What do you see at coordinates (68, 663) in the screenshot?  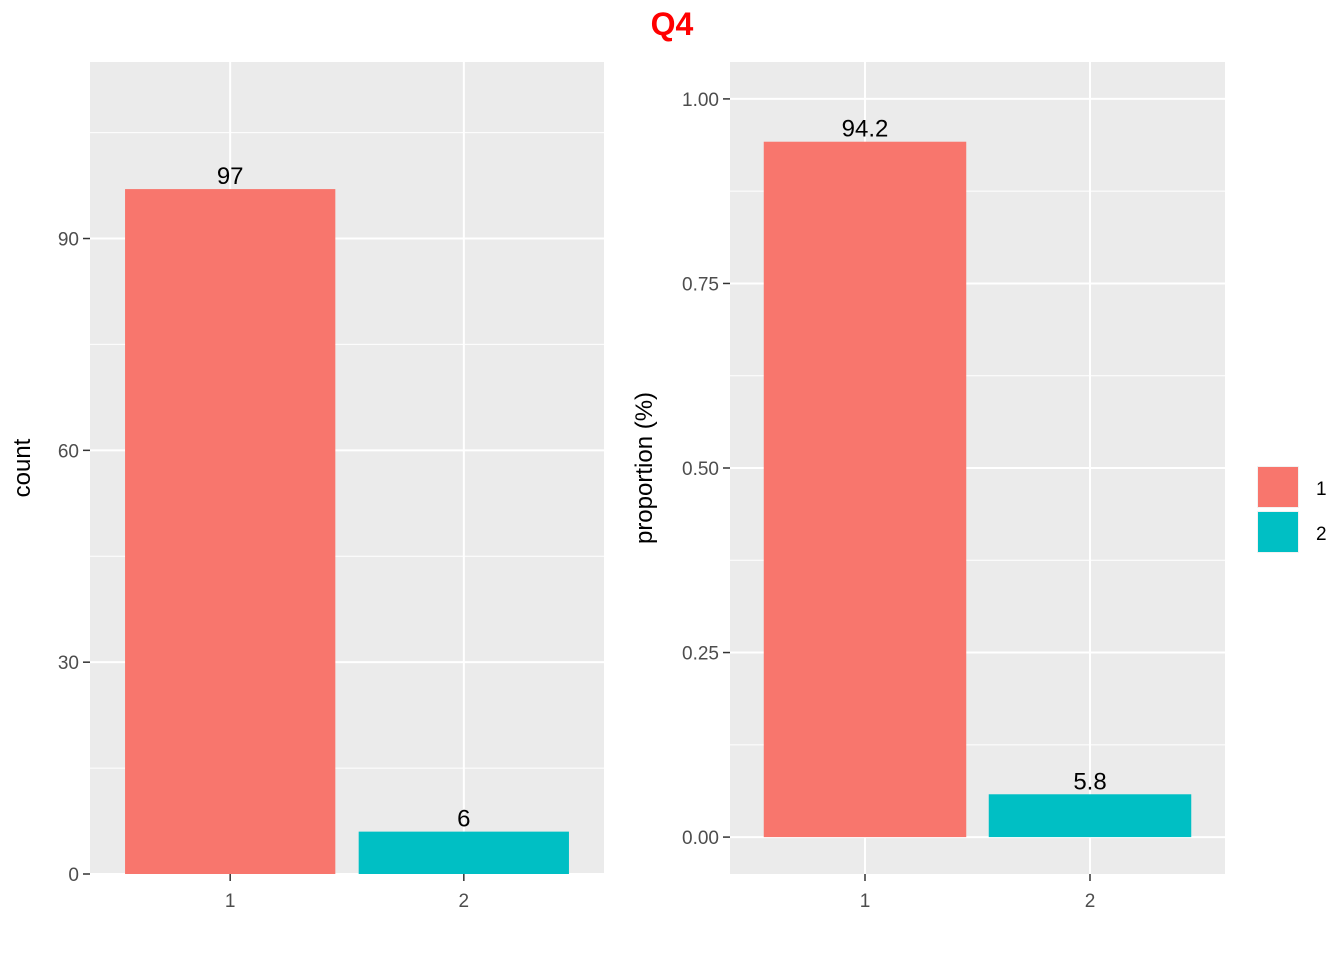 I see `y-tick-label: 30` at bounding box center [68, 663].